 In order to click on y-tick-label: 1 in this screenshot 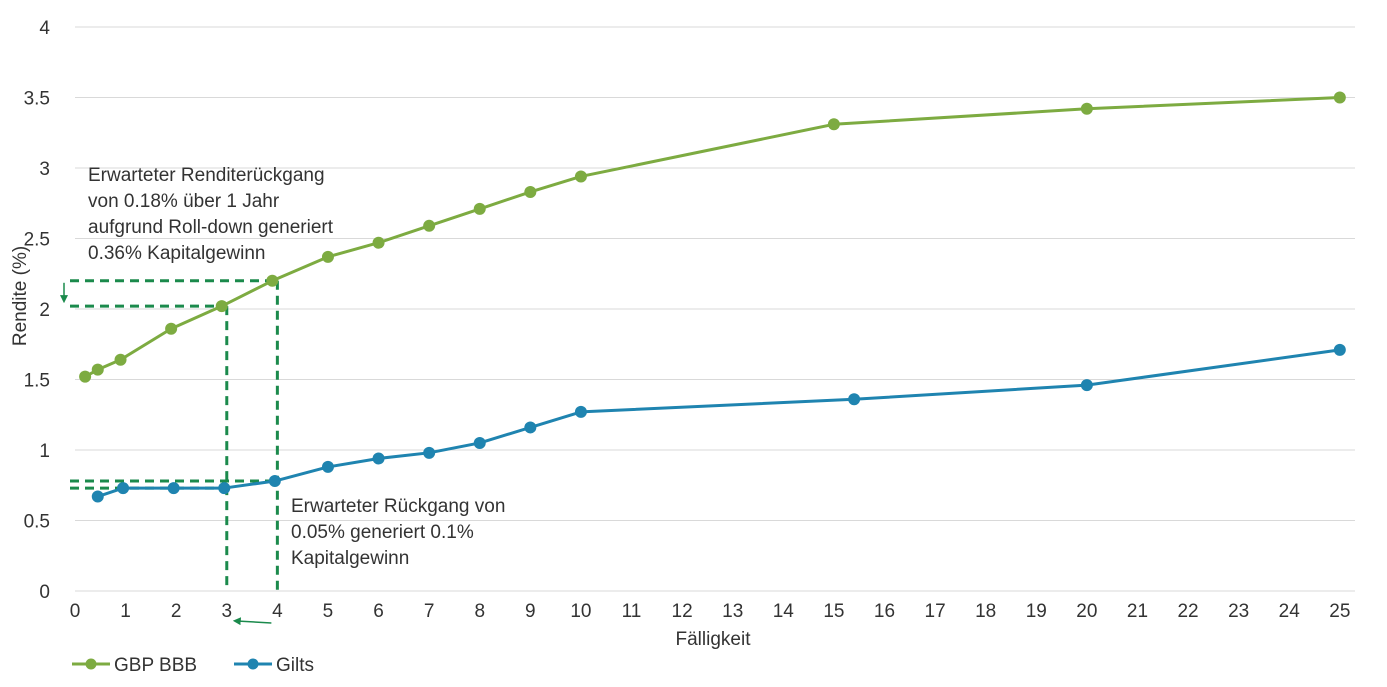, I will do `click(44, 451)`.